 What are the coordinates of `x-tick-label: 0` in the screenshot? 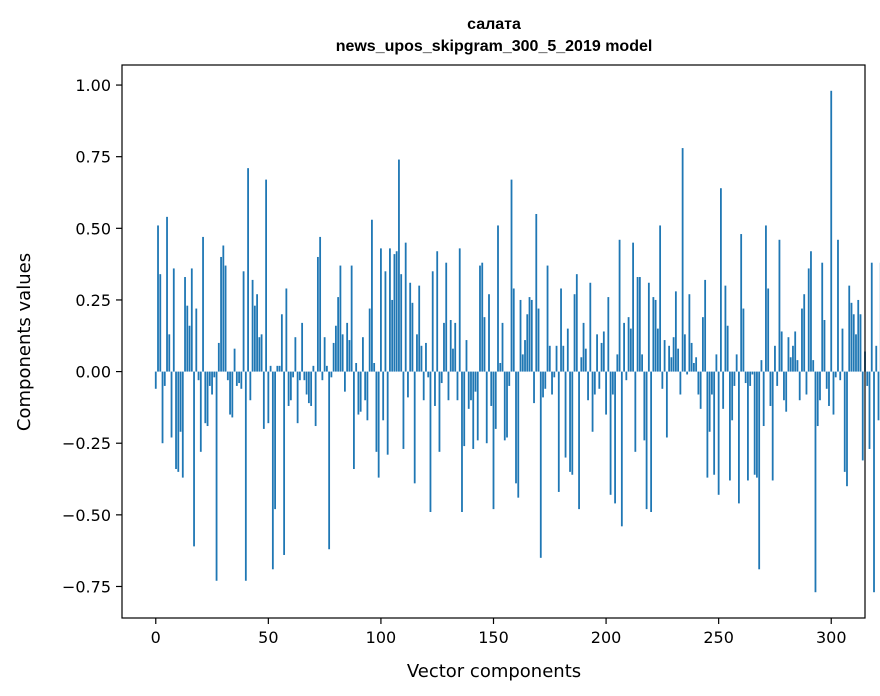 It's located at (156, 637).